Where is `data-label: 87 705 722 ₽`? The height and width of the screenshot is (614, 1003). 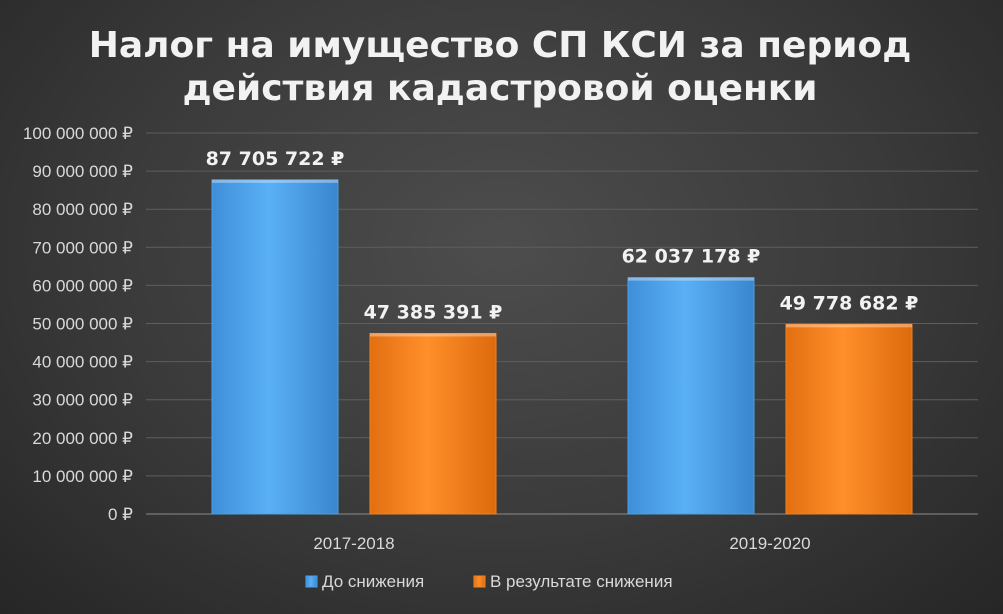
data-label: 87 705 722 ₽ is located at coordinates (275, 159).